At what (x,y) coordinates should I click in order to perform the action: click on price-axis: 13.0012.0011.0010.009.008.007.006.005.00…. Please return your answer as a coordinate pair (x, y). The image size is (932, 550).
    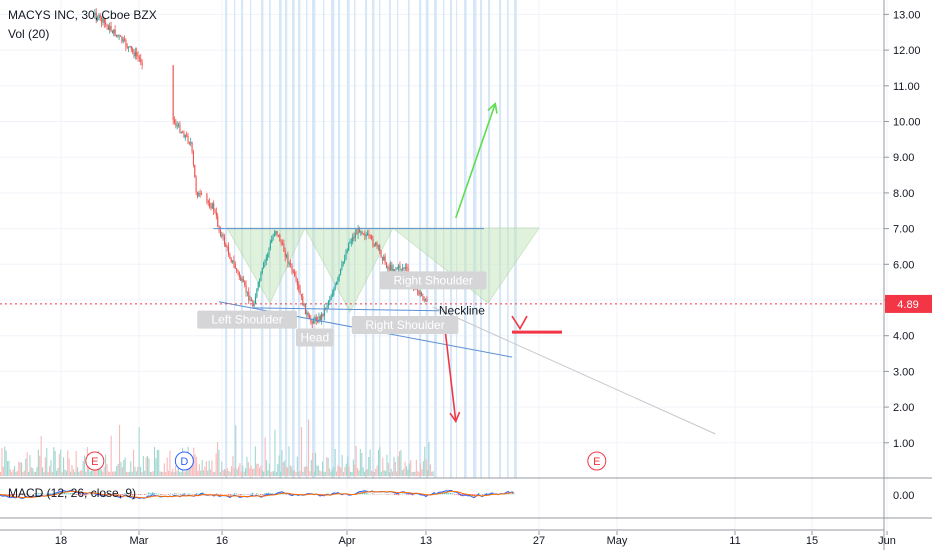
    Looking at the image, I should click on (902, 229).